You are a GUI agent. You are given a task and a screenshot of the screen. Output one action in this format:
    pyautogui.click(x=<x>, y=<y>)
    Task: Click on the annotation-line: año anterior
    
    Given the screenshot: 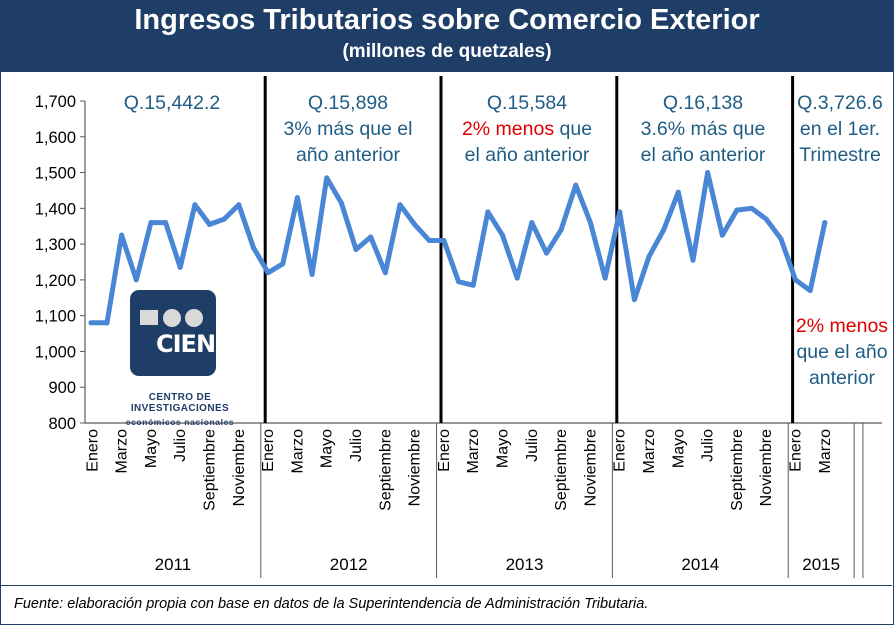 What is the action you would take?
    pyautogui.click(x=348, y=155)
    